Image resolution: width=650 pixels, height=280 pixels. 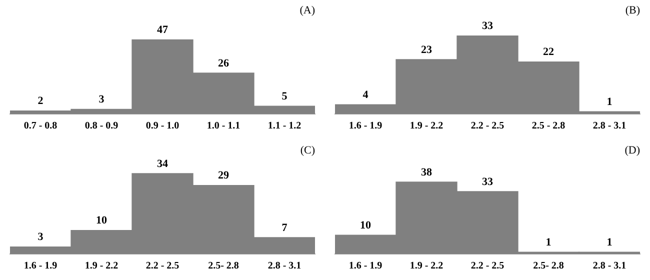 What do you see at coordinates (162, 30) in the screenshot?
I see `data-label: 47` at bounding box center [162, 30].